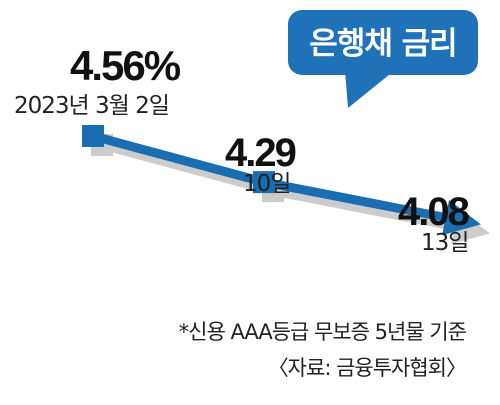  I want to click on x-label-2: 10일, so click(266, 184).